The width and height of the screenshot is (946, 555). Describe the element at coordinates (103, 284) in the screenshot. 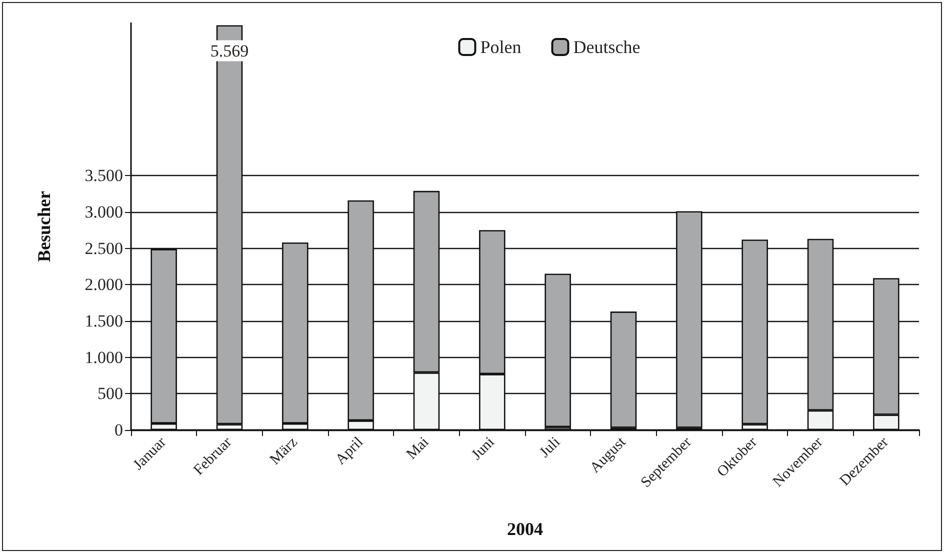

I see `y-tick-label: 2.000` at that location.